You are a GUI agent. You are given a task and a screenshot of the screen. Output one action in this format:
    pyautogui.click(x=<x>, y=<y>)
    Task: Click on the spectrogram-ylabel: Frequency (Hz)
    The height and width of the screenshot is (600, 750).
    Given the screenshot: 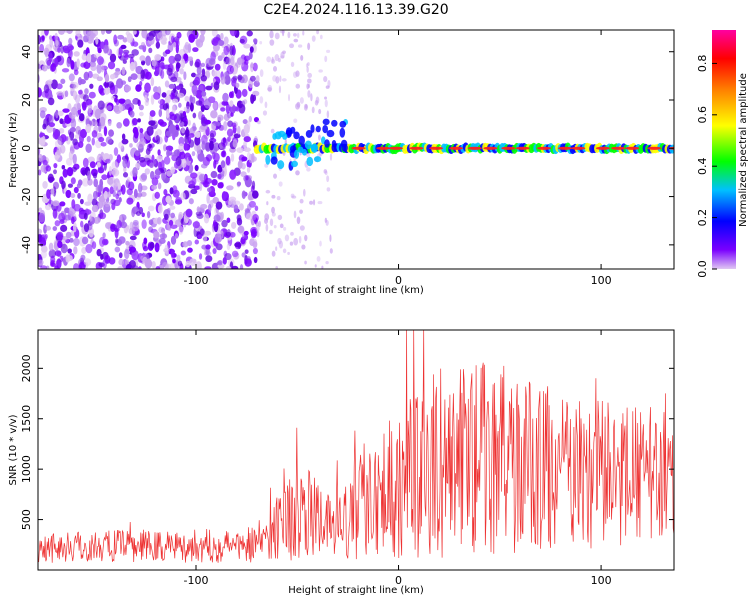 What is the action you would take?
    pyautogui.click(x=13, y=150)
    